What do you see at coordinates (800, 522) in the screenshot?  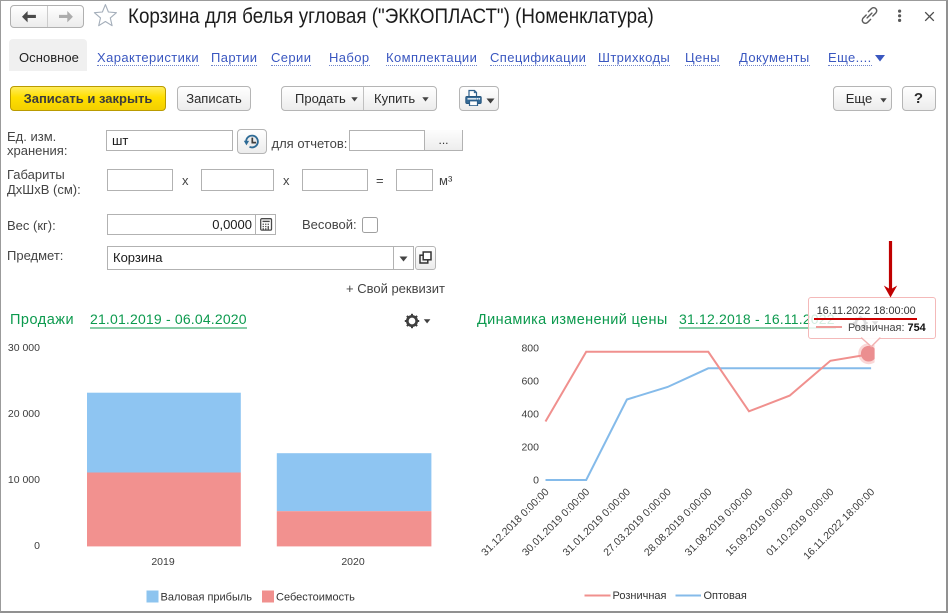 I see `svg-text: 01.10.2019 0:00:00` at bounding box center [800, 522].